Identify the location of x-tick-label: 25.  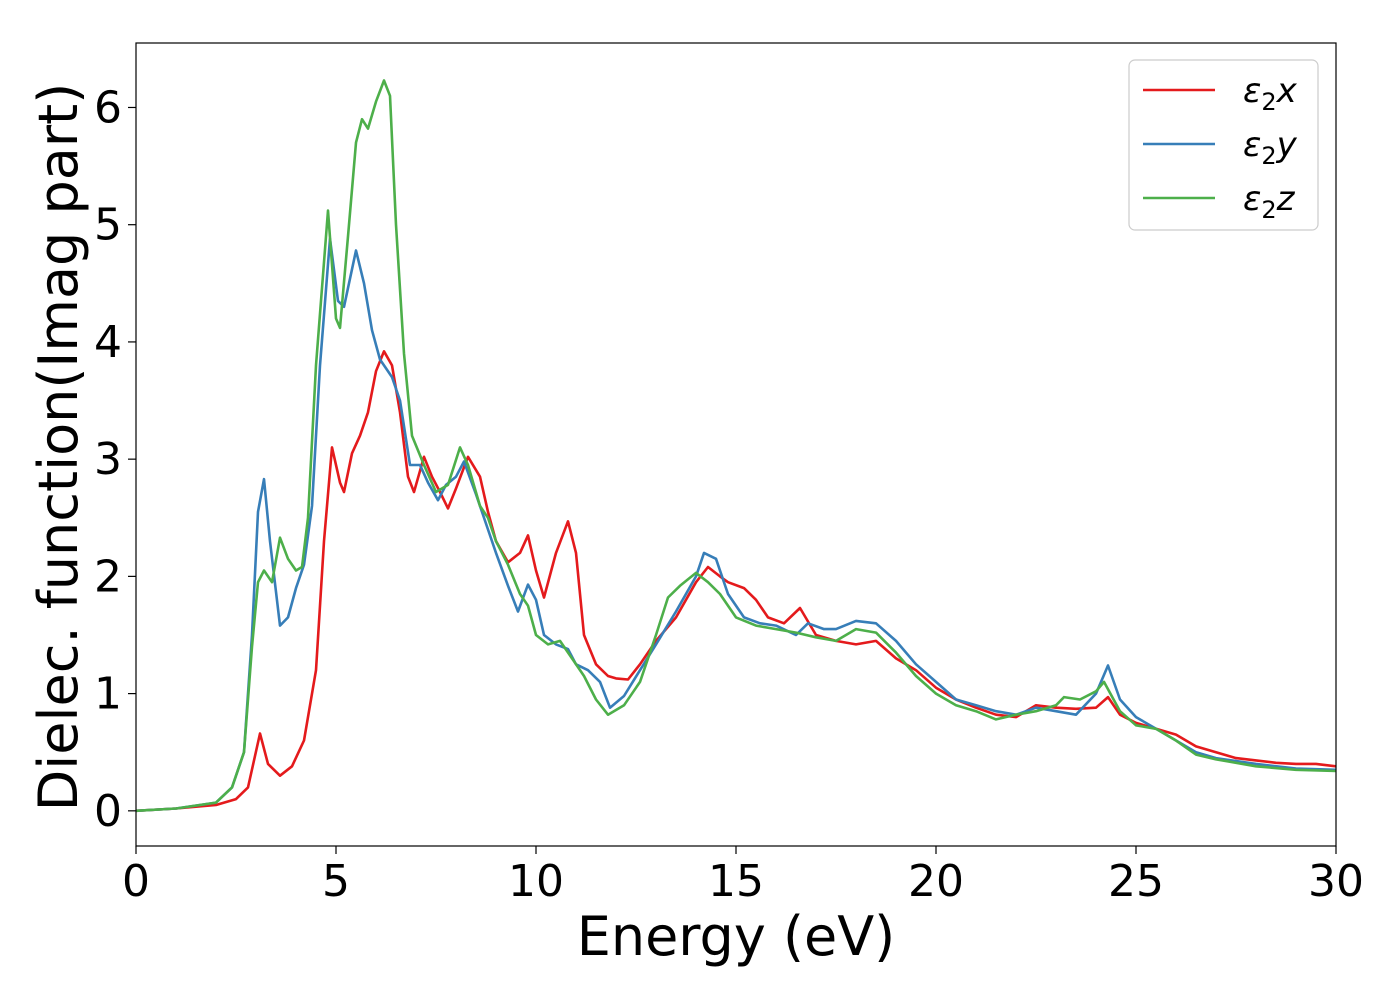
(1136, 881).